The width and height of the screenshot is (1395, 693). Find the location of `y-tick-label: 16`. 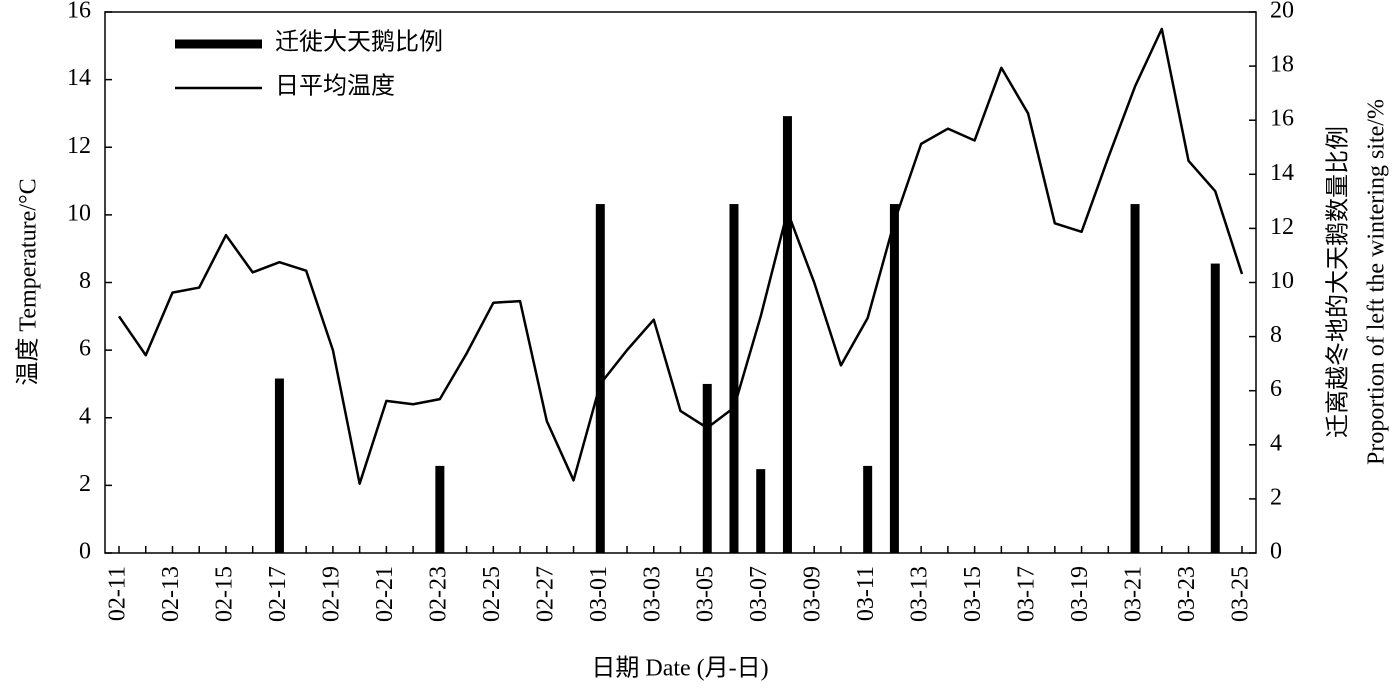

y-tick-label: 16 is located at coordinates (79, 12).